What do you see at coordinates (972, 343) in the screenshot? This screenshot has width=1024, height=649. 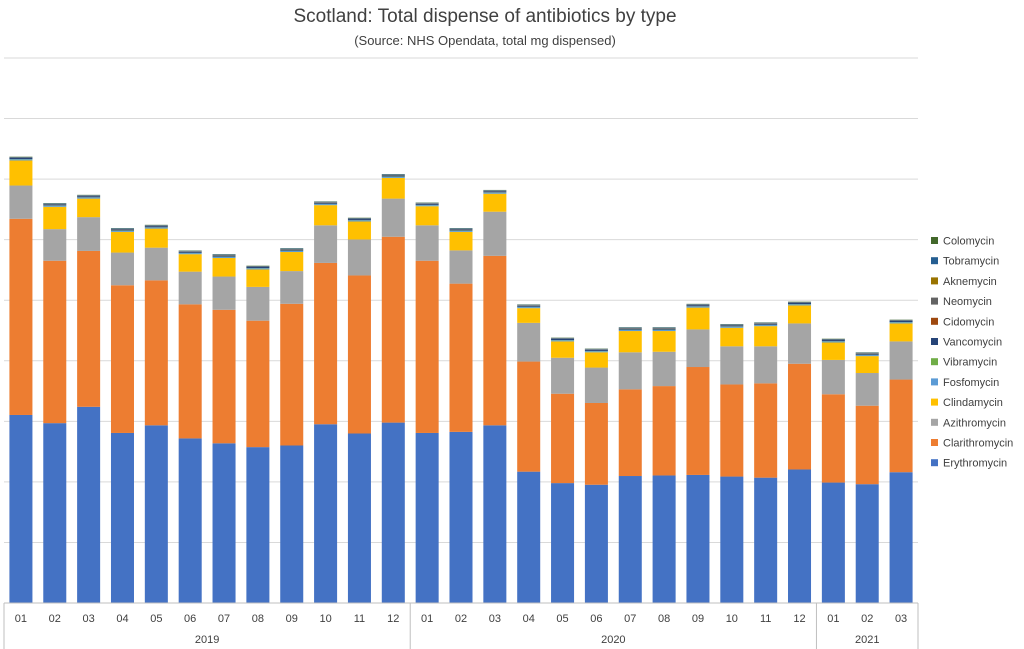 I see `legend-label-vancomycin: Vancomycin` at bounding box center [972, 343].